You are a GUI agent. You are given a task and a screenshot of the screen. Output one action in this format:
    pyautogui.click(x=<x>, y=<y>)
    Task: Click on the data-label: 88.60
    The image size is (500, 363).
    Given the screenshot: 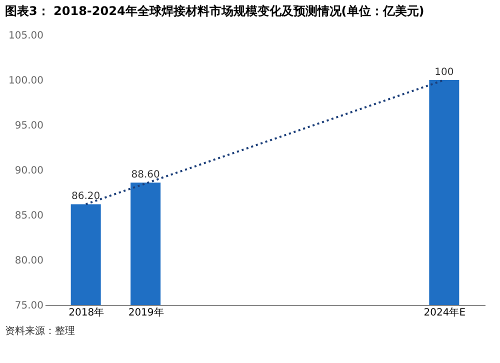 What is the action you would take?
    pyautogui.click(x=145, y=175)
    